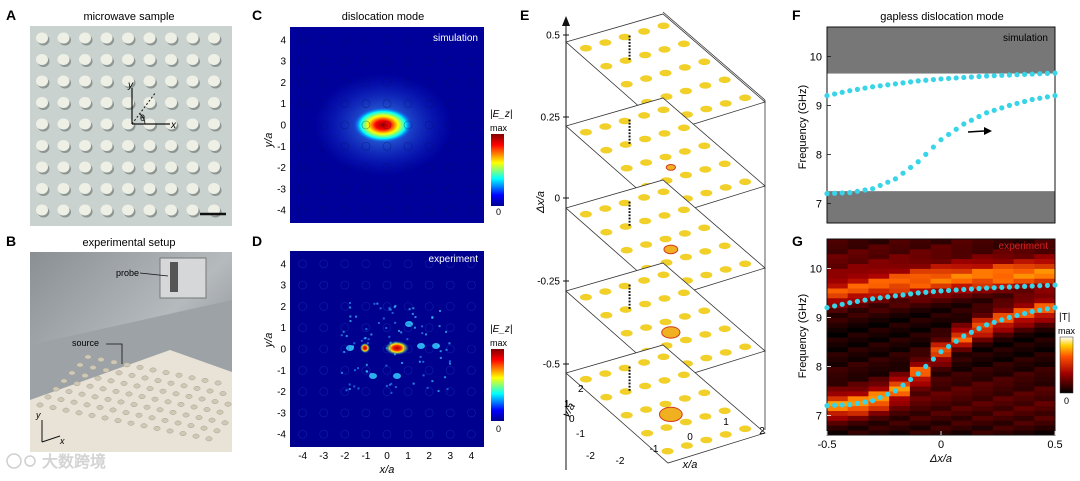 The width and height of the screenshot is (1080, 481). What do you see at coordinates (302, 456) in the screenshot?
I see `x-tick-label: -4` at bounding box center [302, 456].